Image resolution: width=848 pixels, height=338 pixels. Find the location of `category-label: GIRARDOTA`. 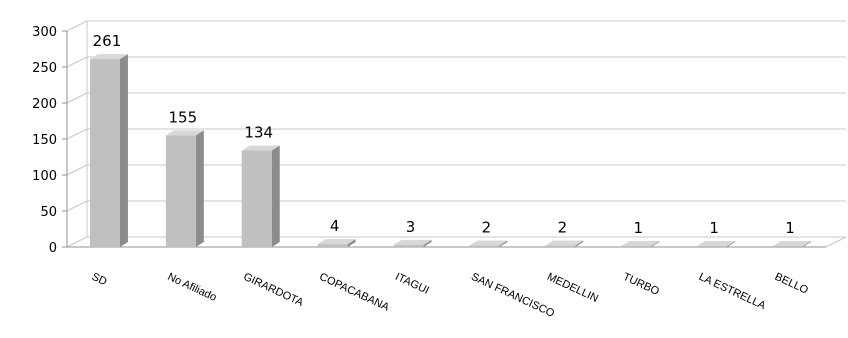

category-label: GIRARDOTA is located at coordinates (273, 290).